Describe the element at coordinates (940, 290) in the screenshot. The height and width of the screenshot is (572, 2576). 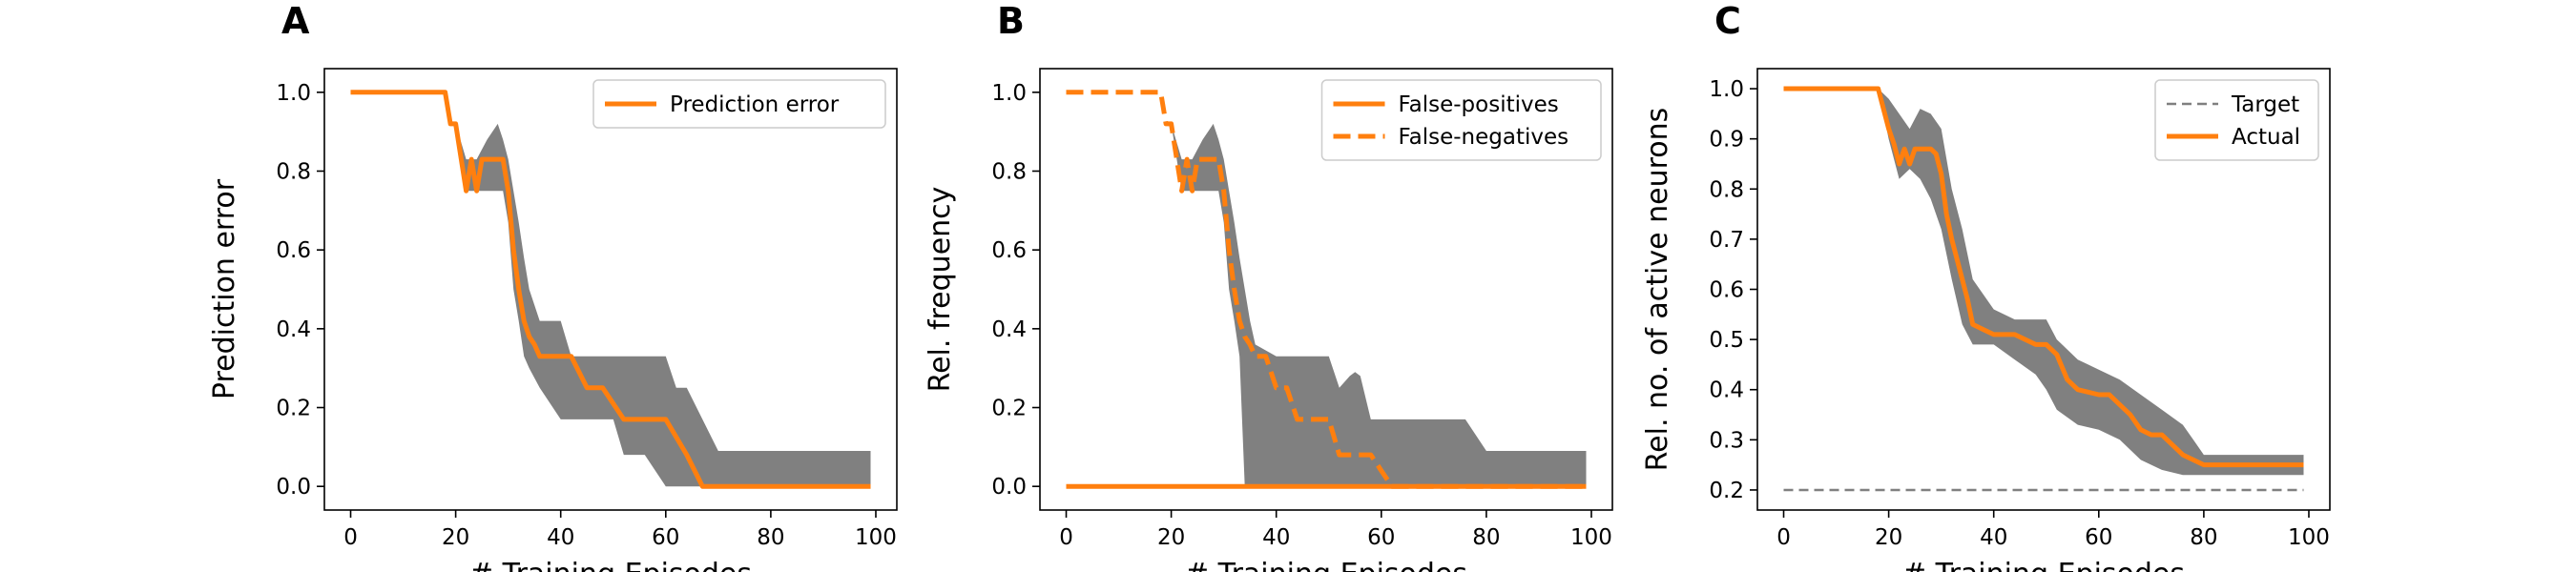
I see `y-axis-label: Rel. frequency` at that location.